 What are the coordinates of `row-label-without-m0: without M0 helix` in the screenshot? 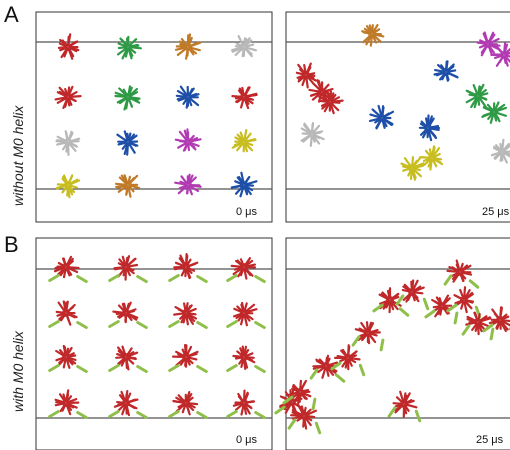 It's located at (18, 155).